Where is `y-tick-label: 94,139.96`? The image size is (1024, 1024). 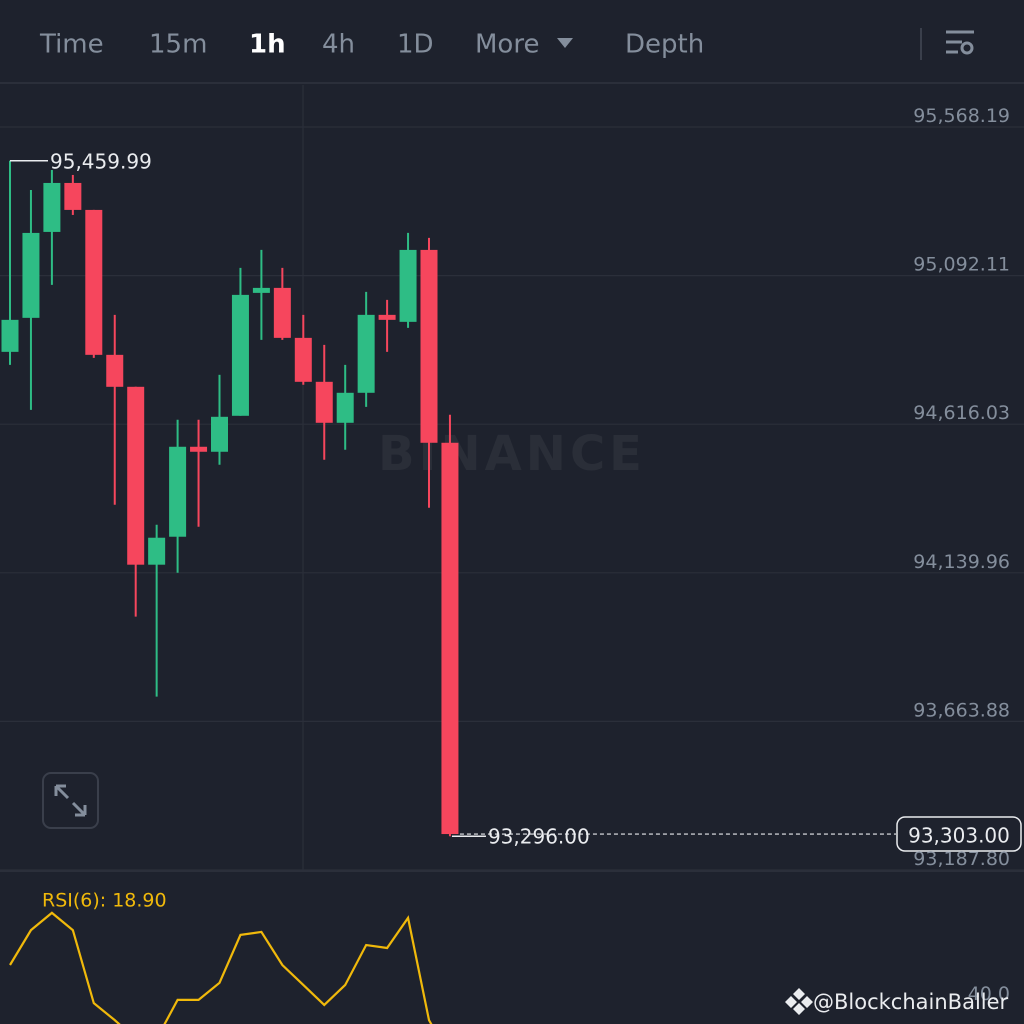 y-tick-label: 94,139.96 is located at coordinates (961, 562).